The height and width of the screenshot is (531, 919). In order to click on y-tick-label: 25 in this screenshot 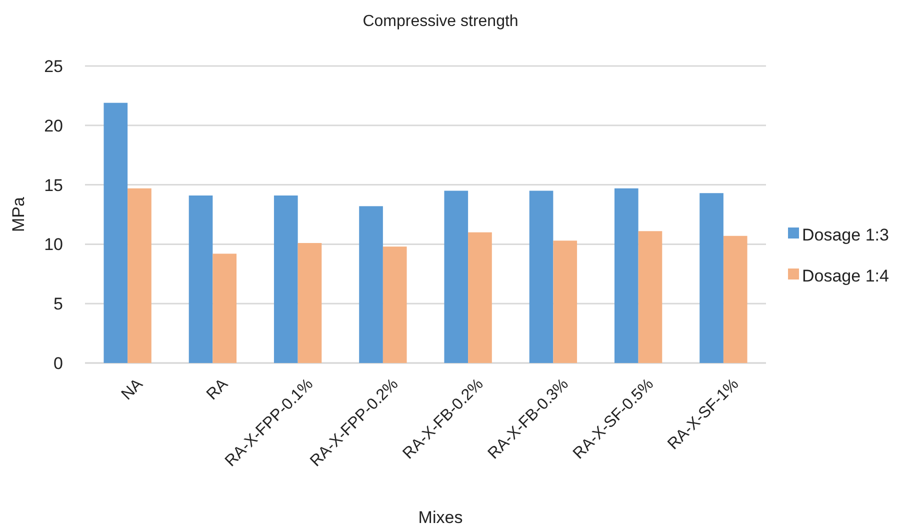, I will do `click(53, 66)`.